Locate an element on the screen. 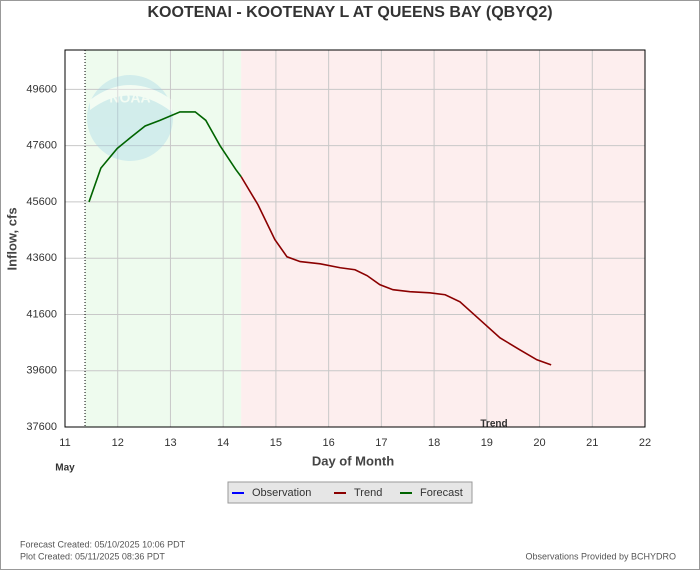 The width and height of the screenshot is (700, 570). x-tick-label: 14 is located at coordinates (223, 443).